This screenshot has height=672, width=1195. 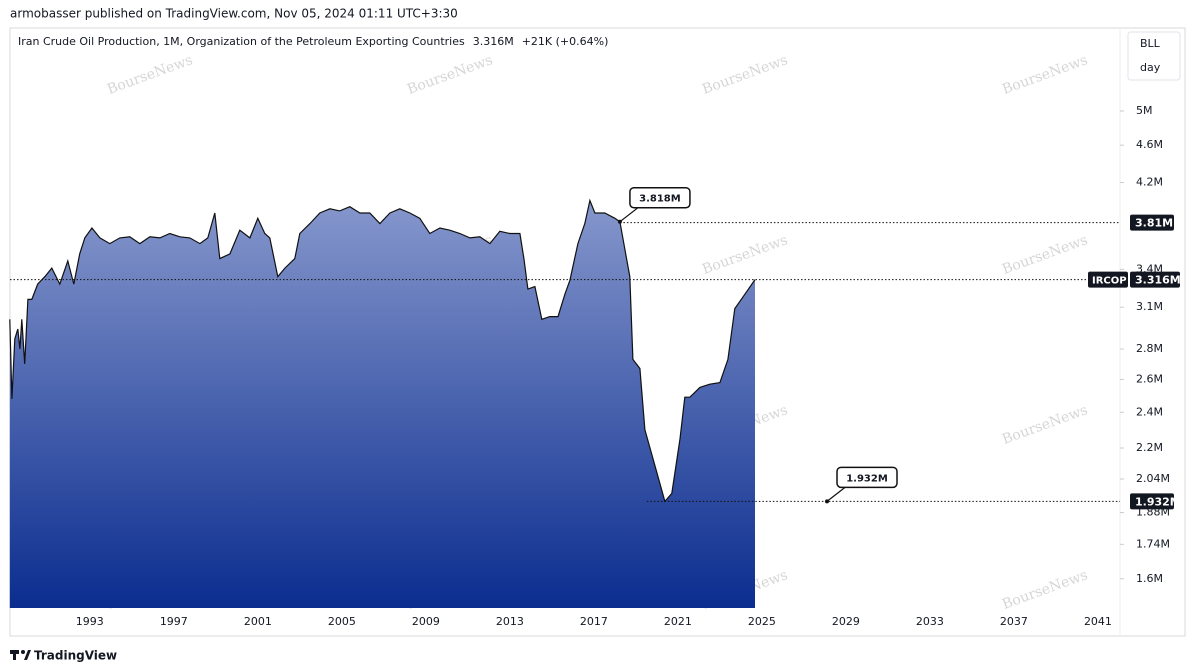 I want to click on callout-label: 3.818M, so click(x=660, y=199).